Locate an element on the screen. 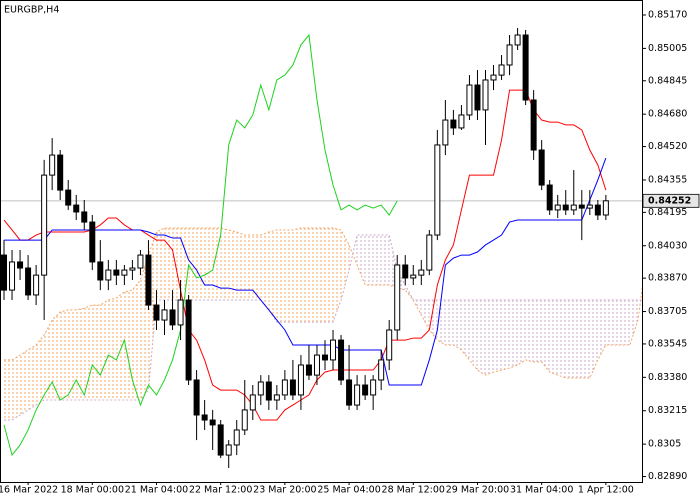 This screenshot has width=700, height=500. y-tick-label: 0.84680 is located at coordinates (667, 114).